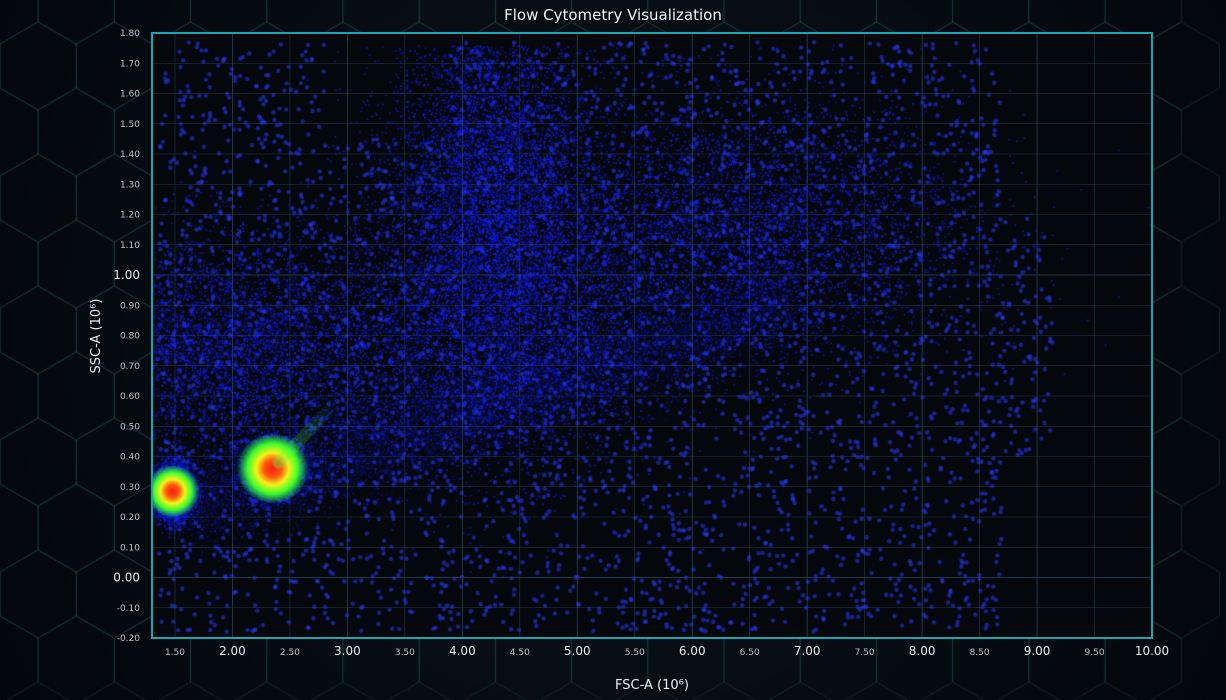 This screenshot has width=1226, height=700. Describe the element at coordinates (347, 651) in the screenshot. I see `x-tick-label: 3.00` at that location.